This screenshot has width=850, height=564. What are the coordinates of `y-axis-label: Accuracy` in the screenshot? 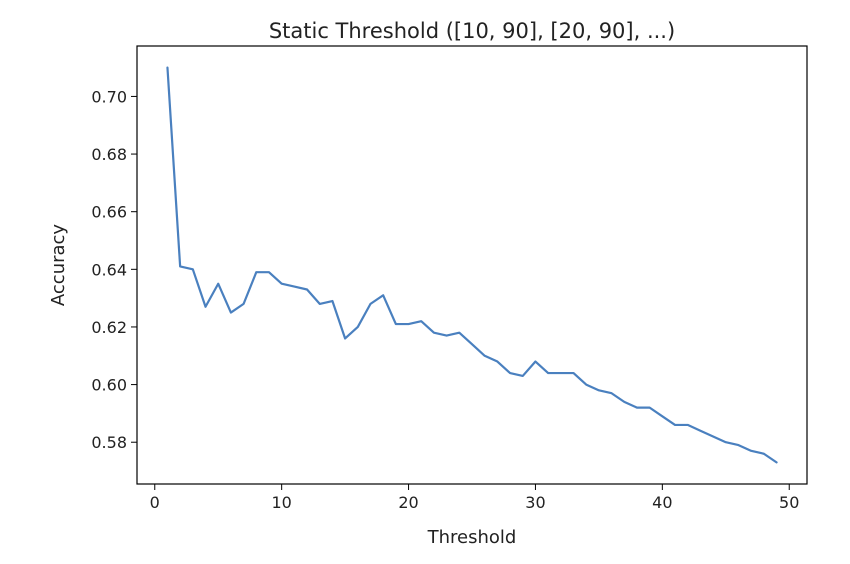 It's located at (58, 265).